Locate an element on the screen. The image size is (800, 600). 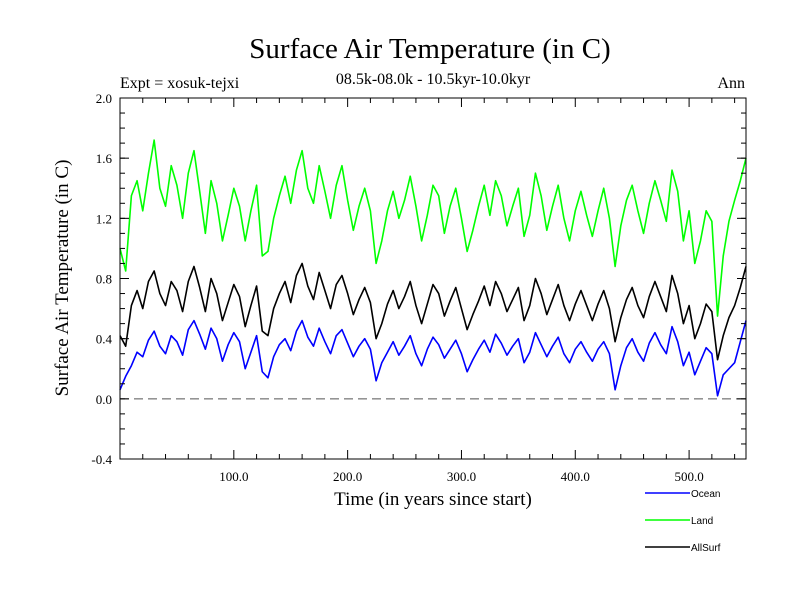
y-tick-label: 1.6 is located at coordinates (104, 158).